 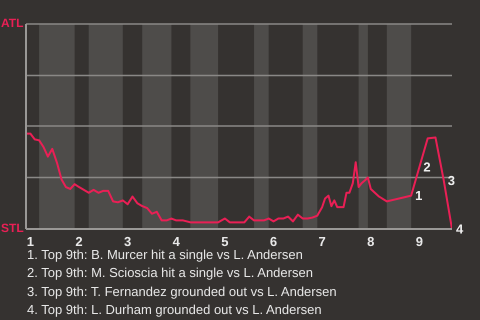 What do you see at coordinates (460, 229) in the screenshot?
I see `annotation: 4` at bounding box center [460, 229].